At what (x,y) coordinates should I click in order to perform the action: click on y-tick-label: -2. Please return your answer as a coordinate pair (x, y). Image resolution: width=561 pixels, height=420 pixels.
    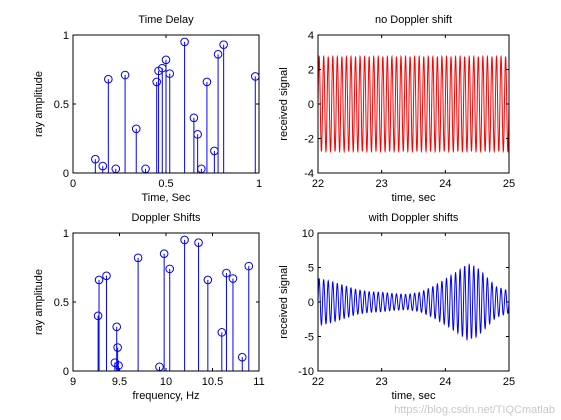
    Looking at the image, I should click on (309, 140).